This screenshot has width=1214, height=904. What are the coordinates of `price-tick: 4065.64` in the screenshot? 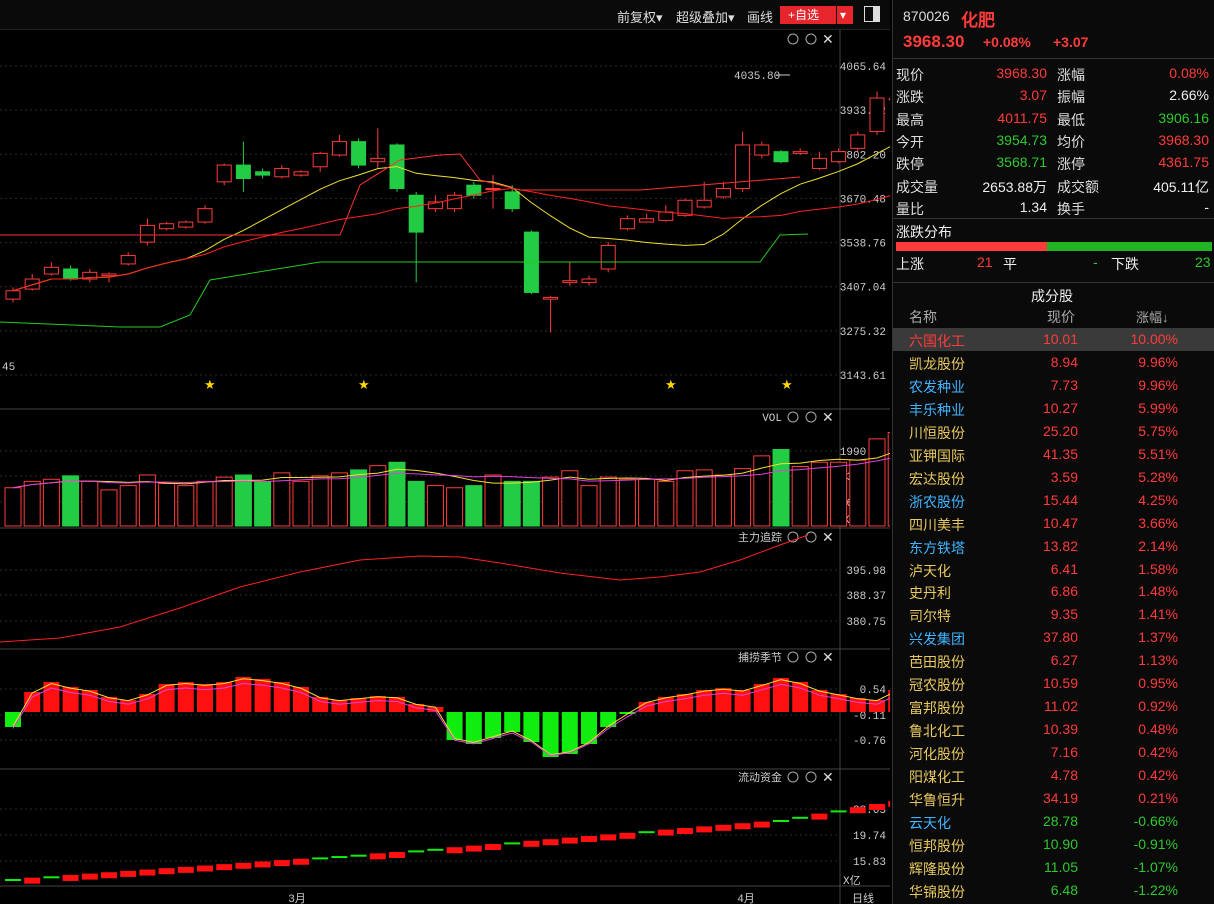 It's located at (863, 68).